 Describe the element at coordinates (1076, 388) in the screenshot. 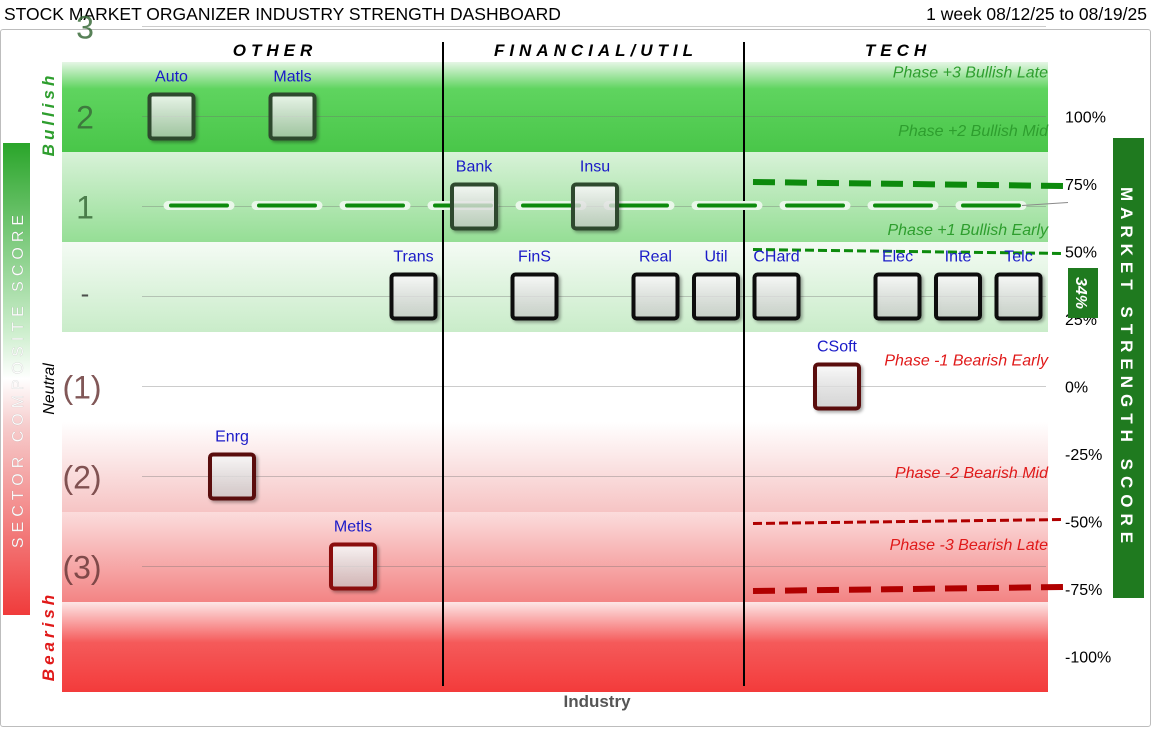

I see `right-tick-4: 0%` at that location.